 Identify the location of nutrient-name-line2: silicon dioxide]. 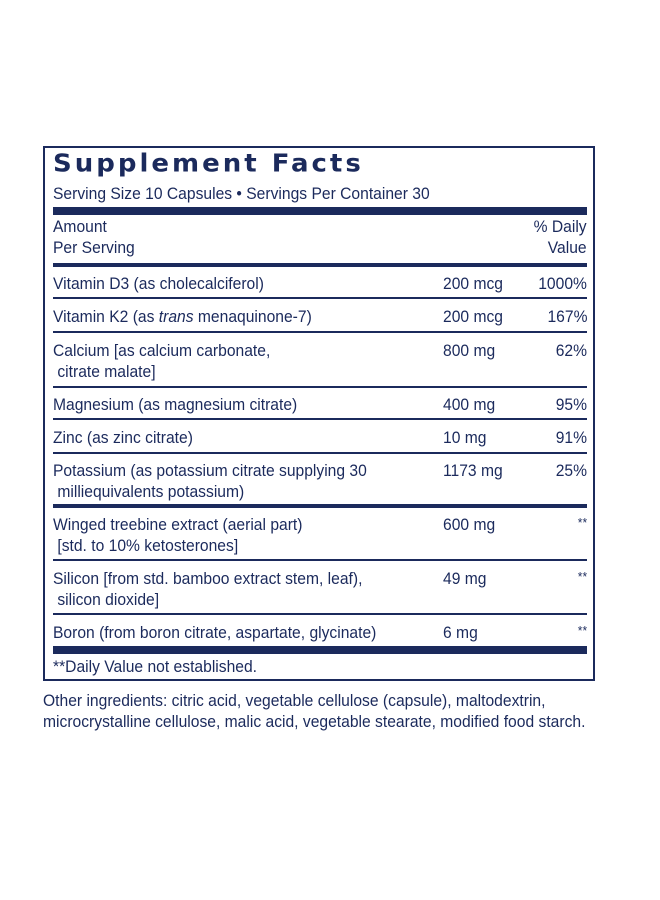
(106, 599).